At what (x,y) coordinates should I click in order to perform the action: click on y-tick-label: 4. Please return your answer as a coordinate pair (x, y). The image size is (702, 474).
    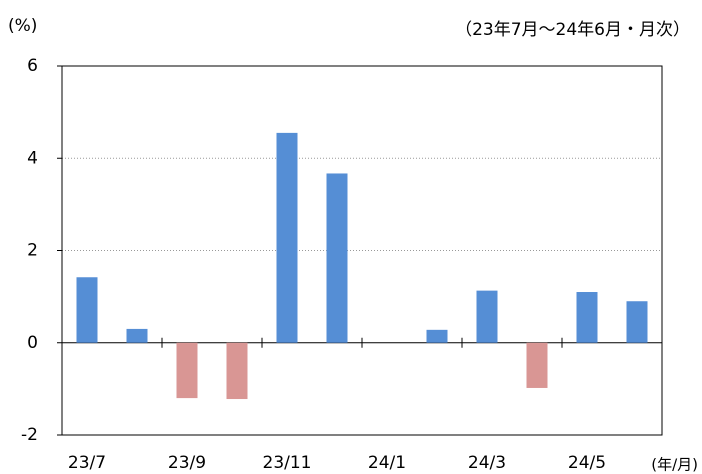
    Looking at the image, I should click on (32, 158).